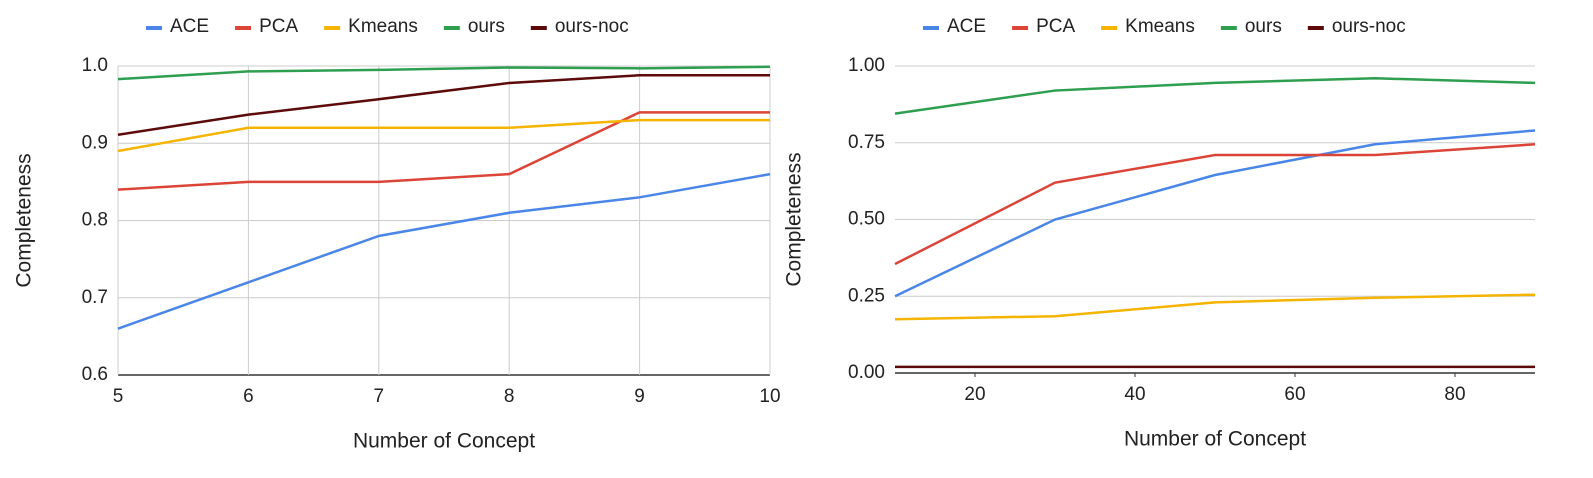 Image resolution: width=1593 pixels, height=478 pixels. I want to click on x-tick-label: 40, so click(1134, 394).